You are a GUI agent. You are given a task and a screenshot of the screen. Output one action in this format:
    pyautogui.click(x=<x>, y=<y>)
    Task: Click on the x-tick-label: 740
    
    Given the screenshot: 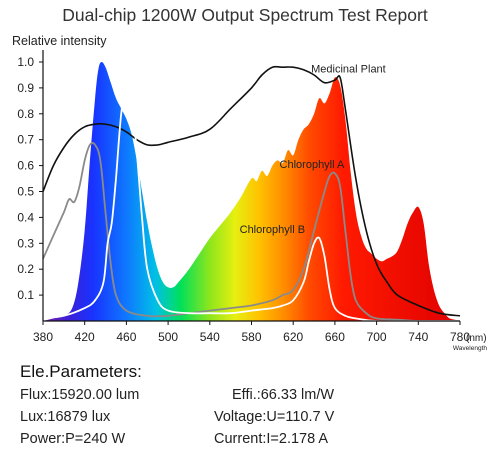 What is the action you would take?
    pyautogui.click(x=418, y=337)
    